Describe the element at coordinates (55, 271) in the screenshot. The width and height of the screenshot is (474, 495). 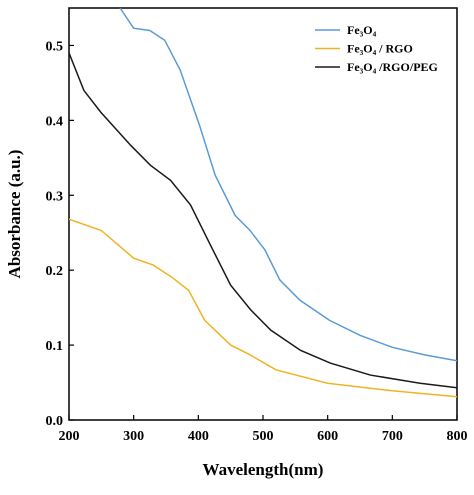
I see `y-tick-label: 0.2` at that location.